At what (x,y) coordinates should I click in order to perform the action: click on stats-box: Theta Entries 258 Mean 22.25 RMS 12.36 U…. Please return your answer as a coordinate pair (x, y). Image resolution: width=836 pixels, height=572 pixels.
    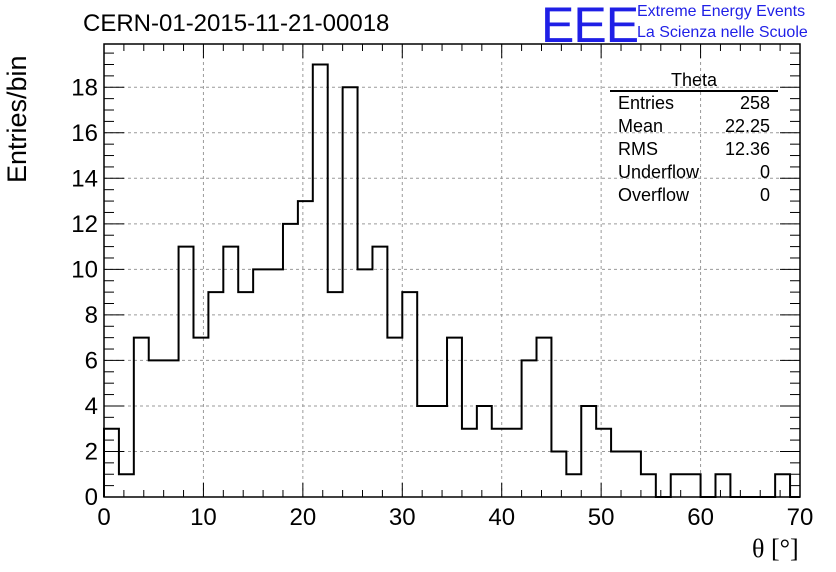
    Looking at the image, I should click on (694, 138).